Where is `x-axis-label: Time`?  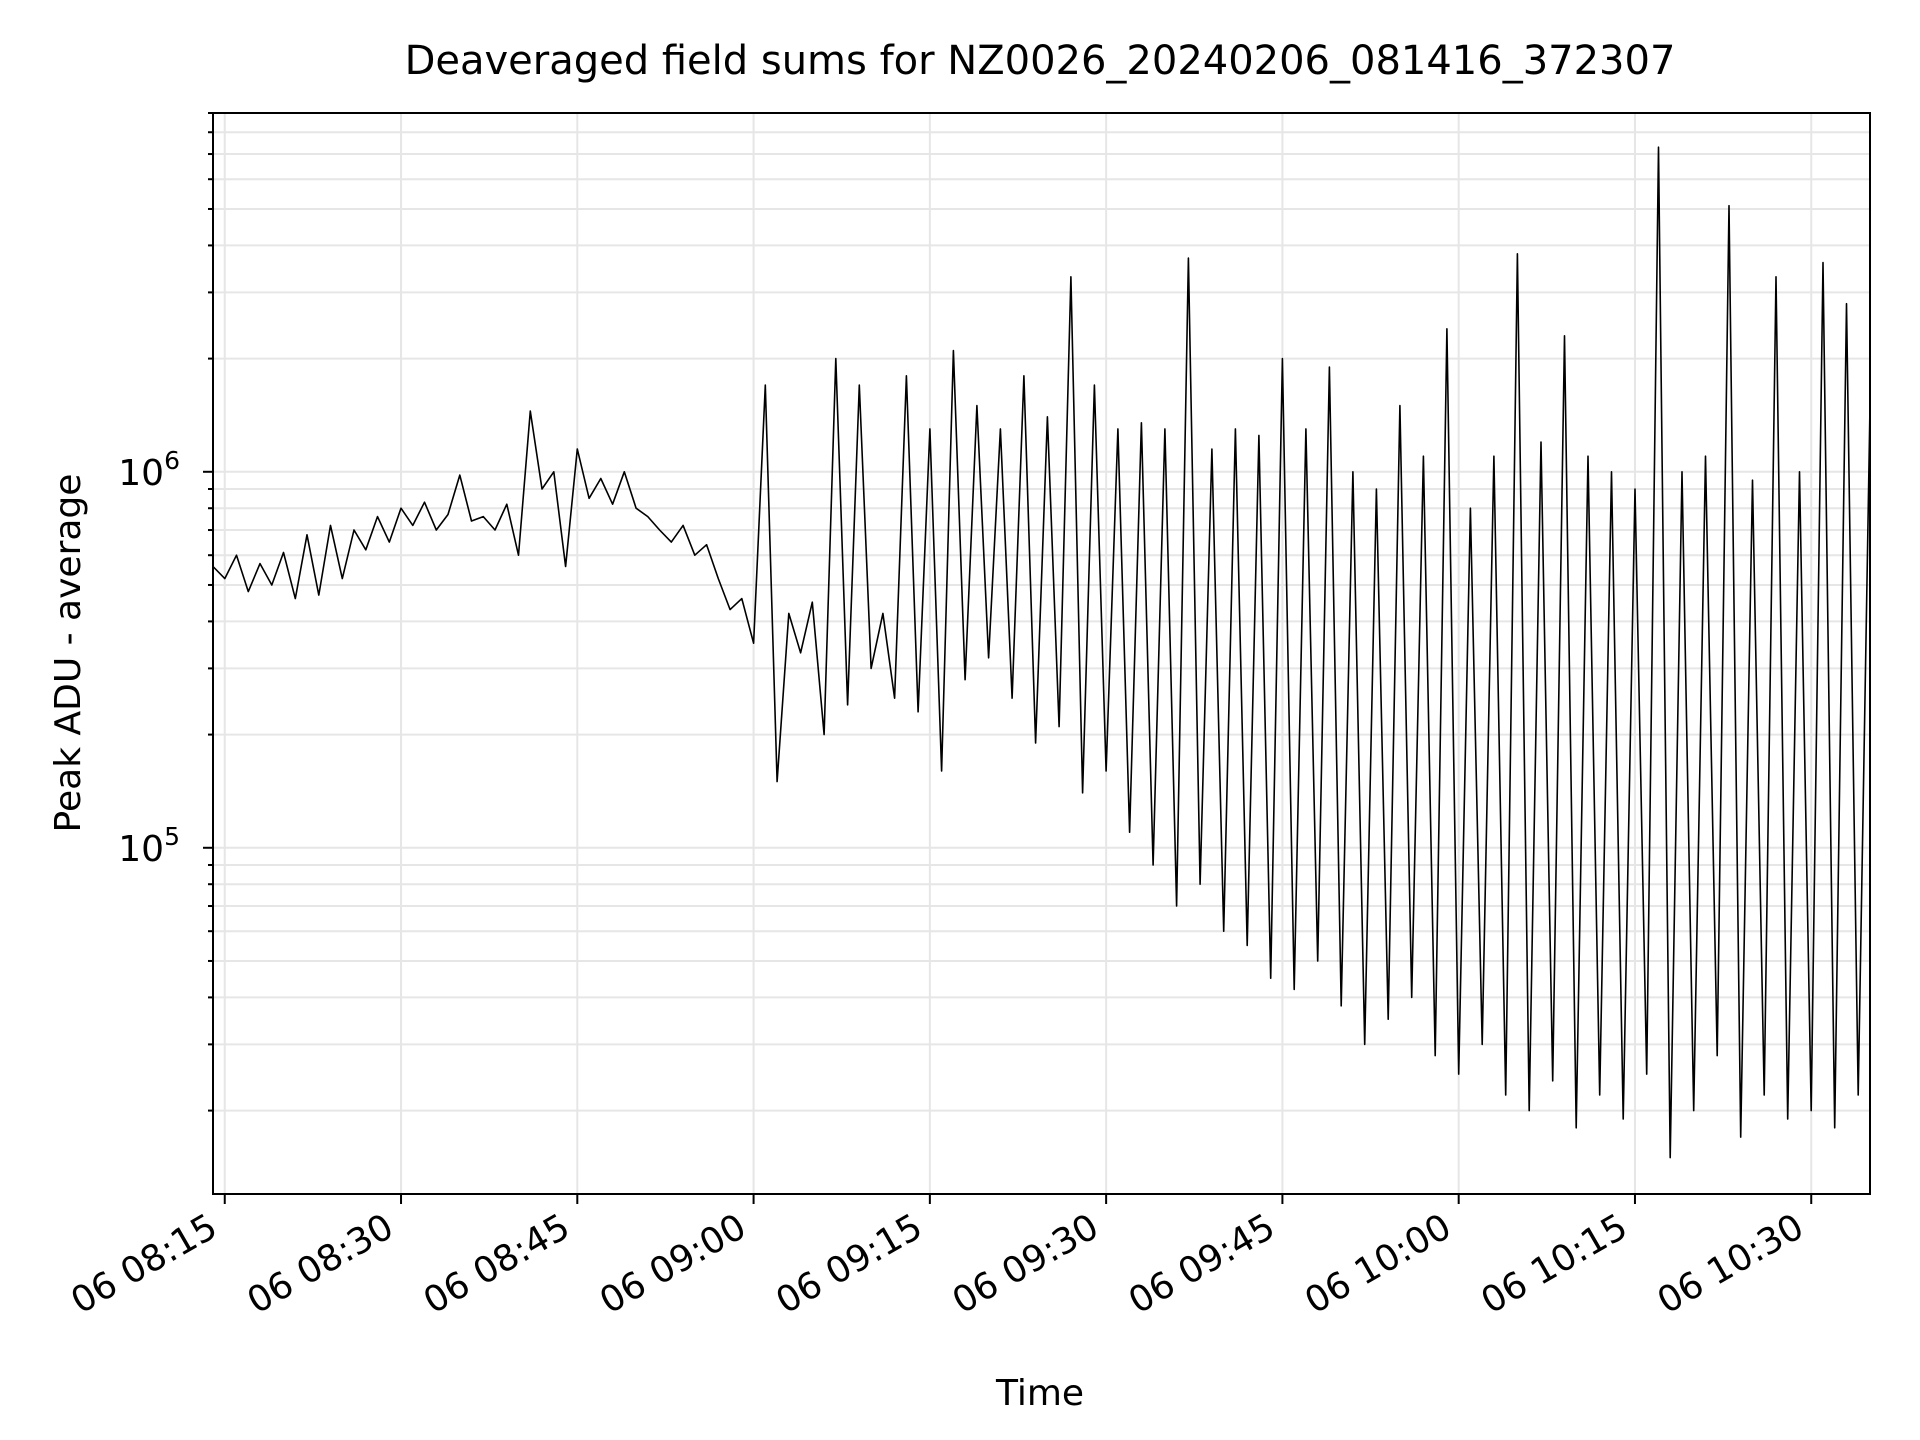
x-axis-label: Time is located at coordinates (1039, 1393).